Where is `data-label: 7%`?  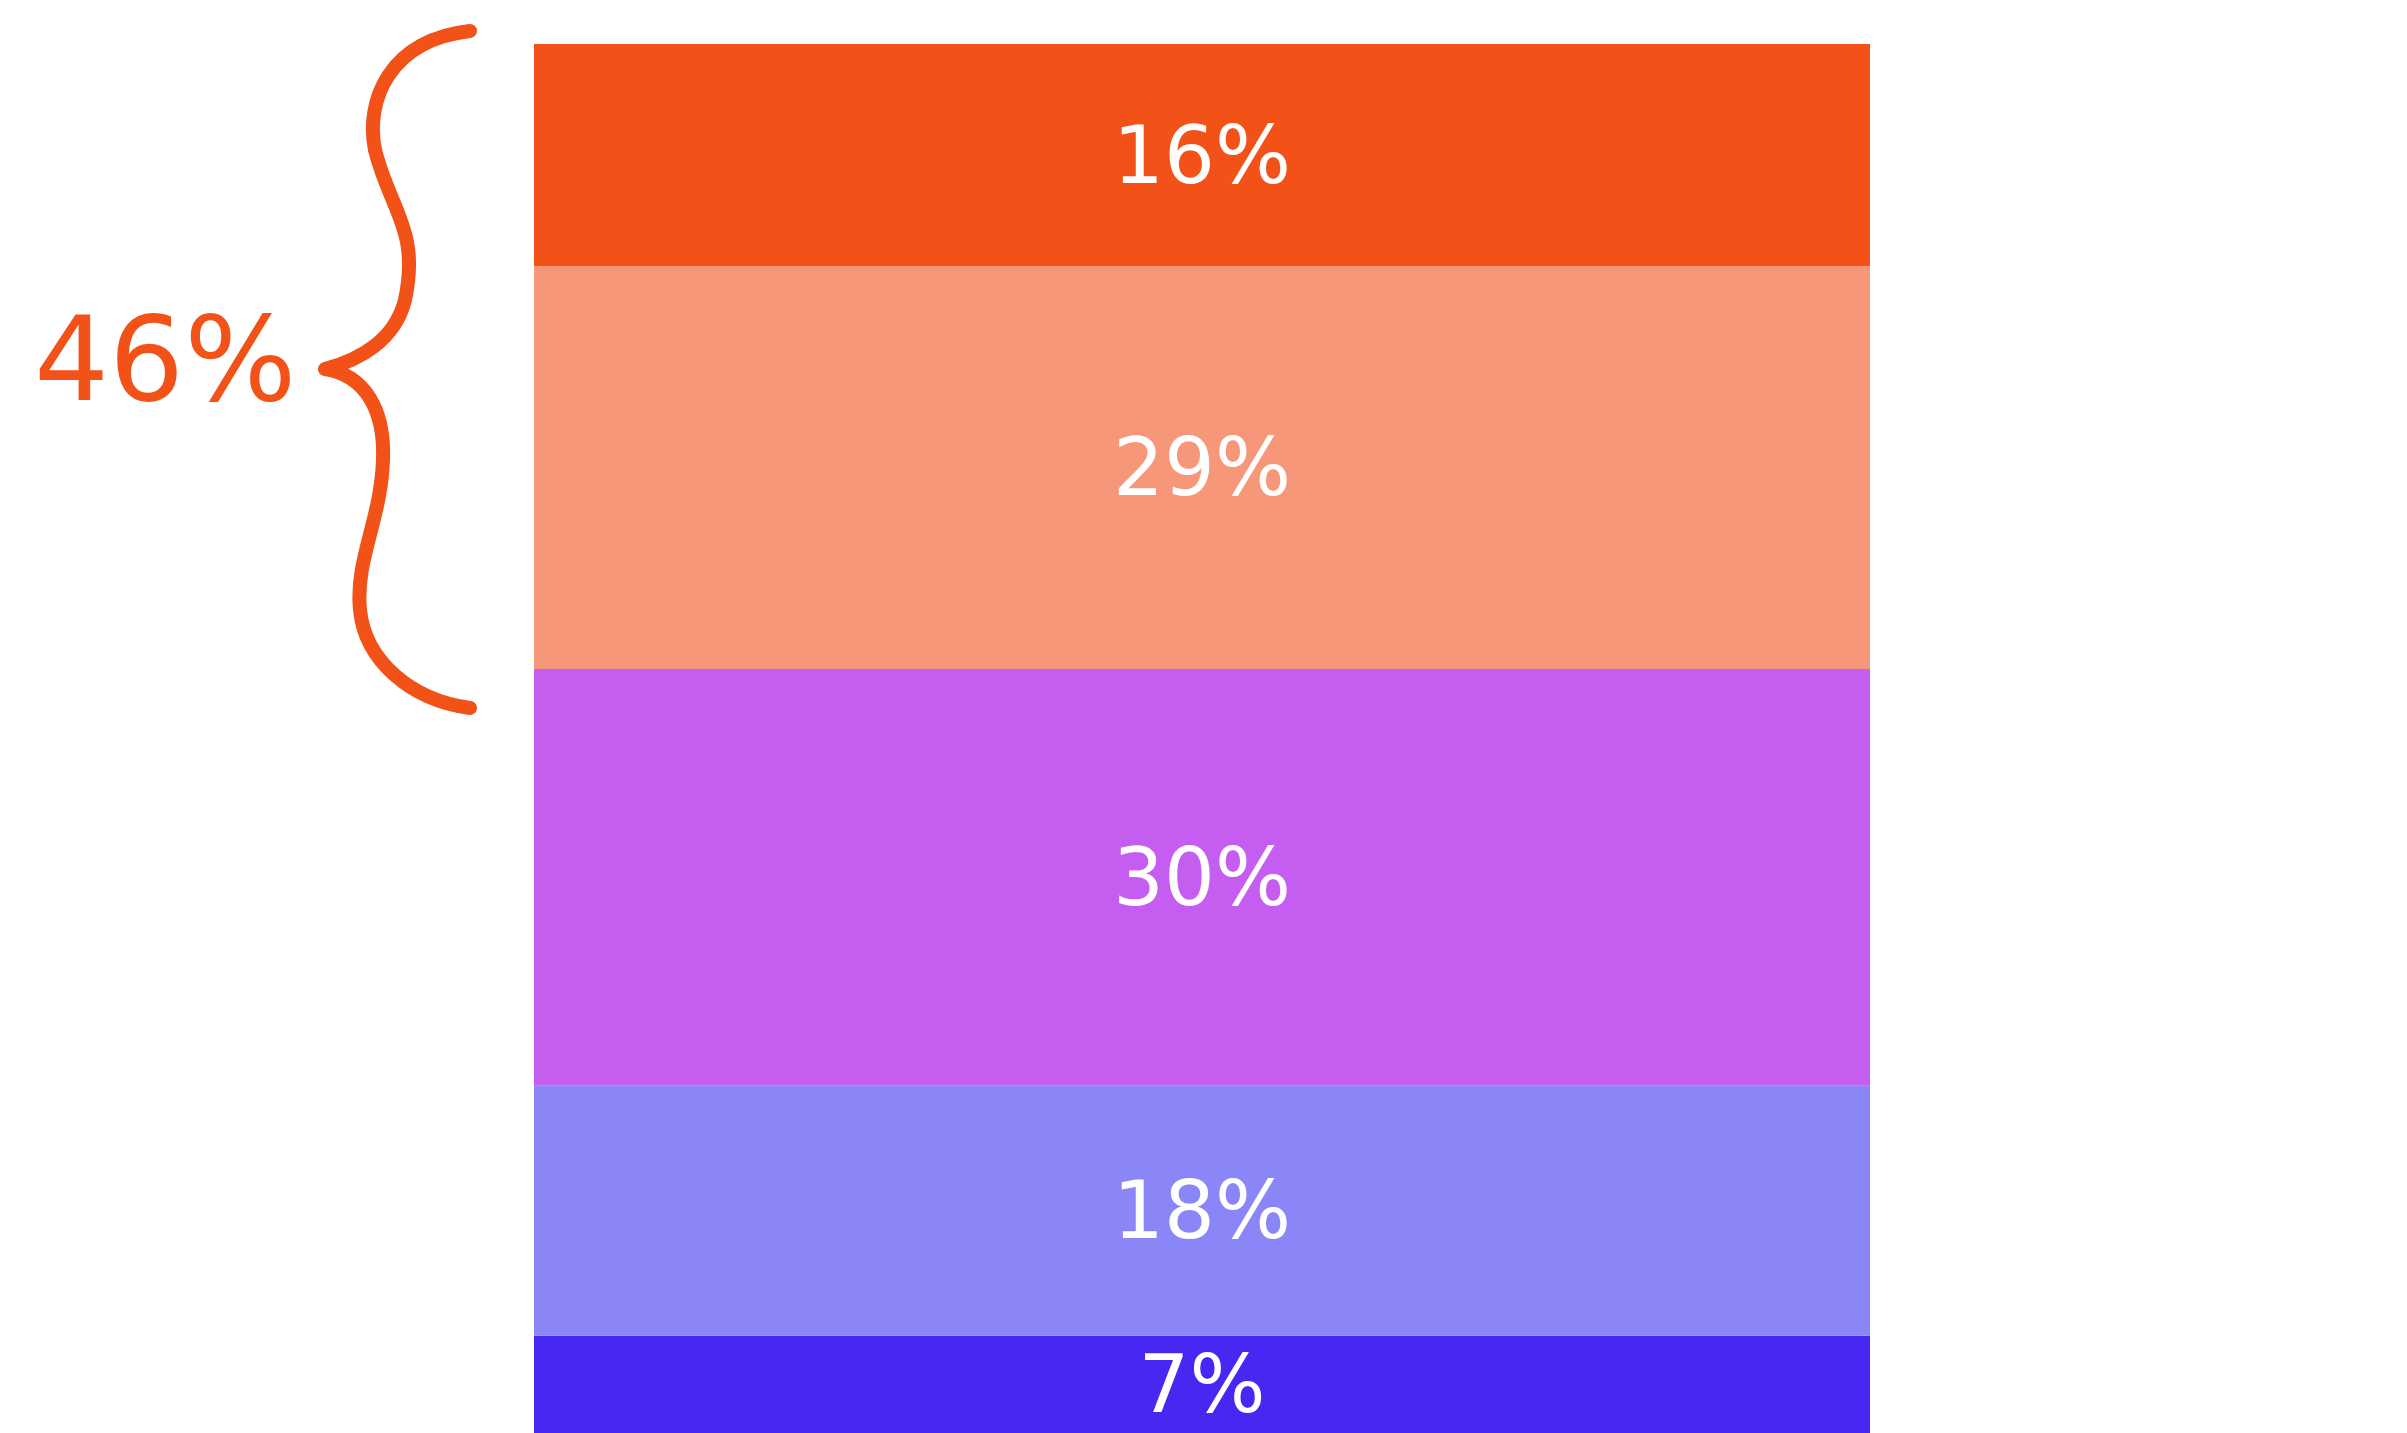 data-label: 7% is located at coordinates (1202, 1384).